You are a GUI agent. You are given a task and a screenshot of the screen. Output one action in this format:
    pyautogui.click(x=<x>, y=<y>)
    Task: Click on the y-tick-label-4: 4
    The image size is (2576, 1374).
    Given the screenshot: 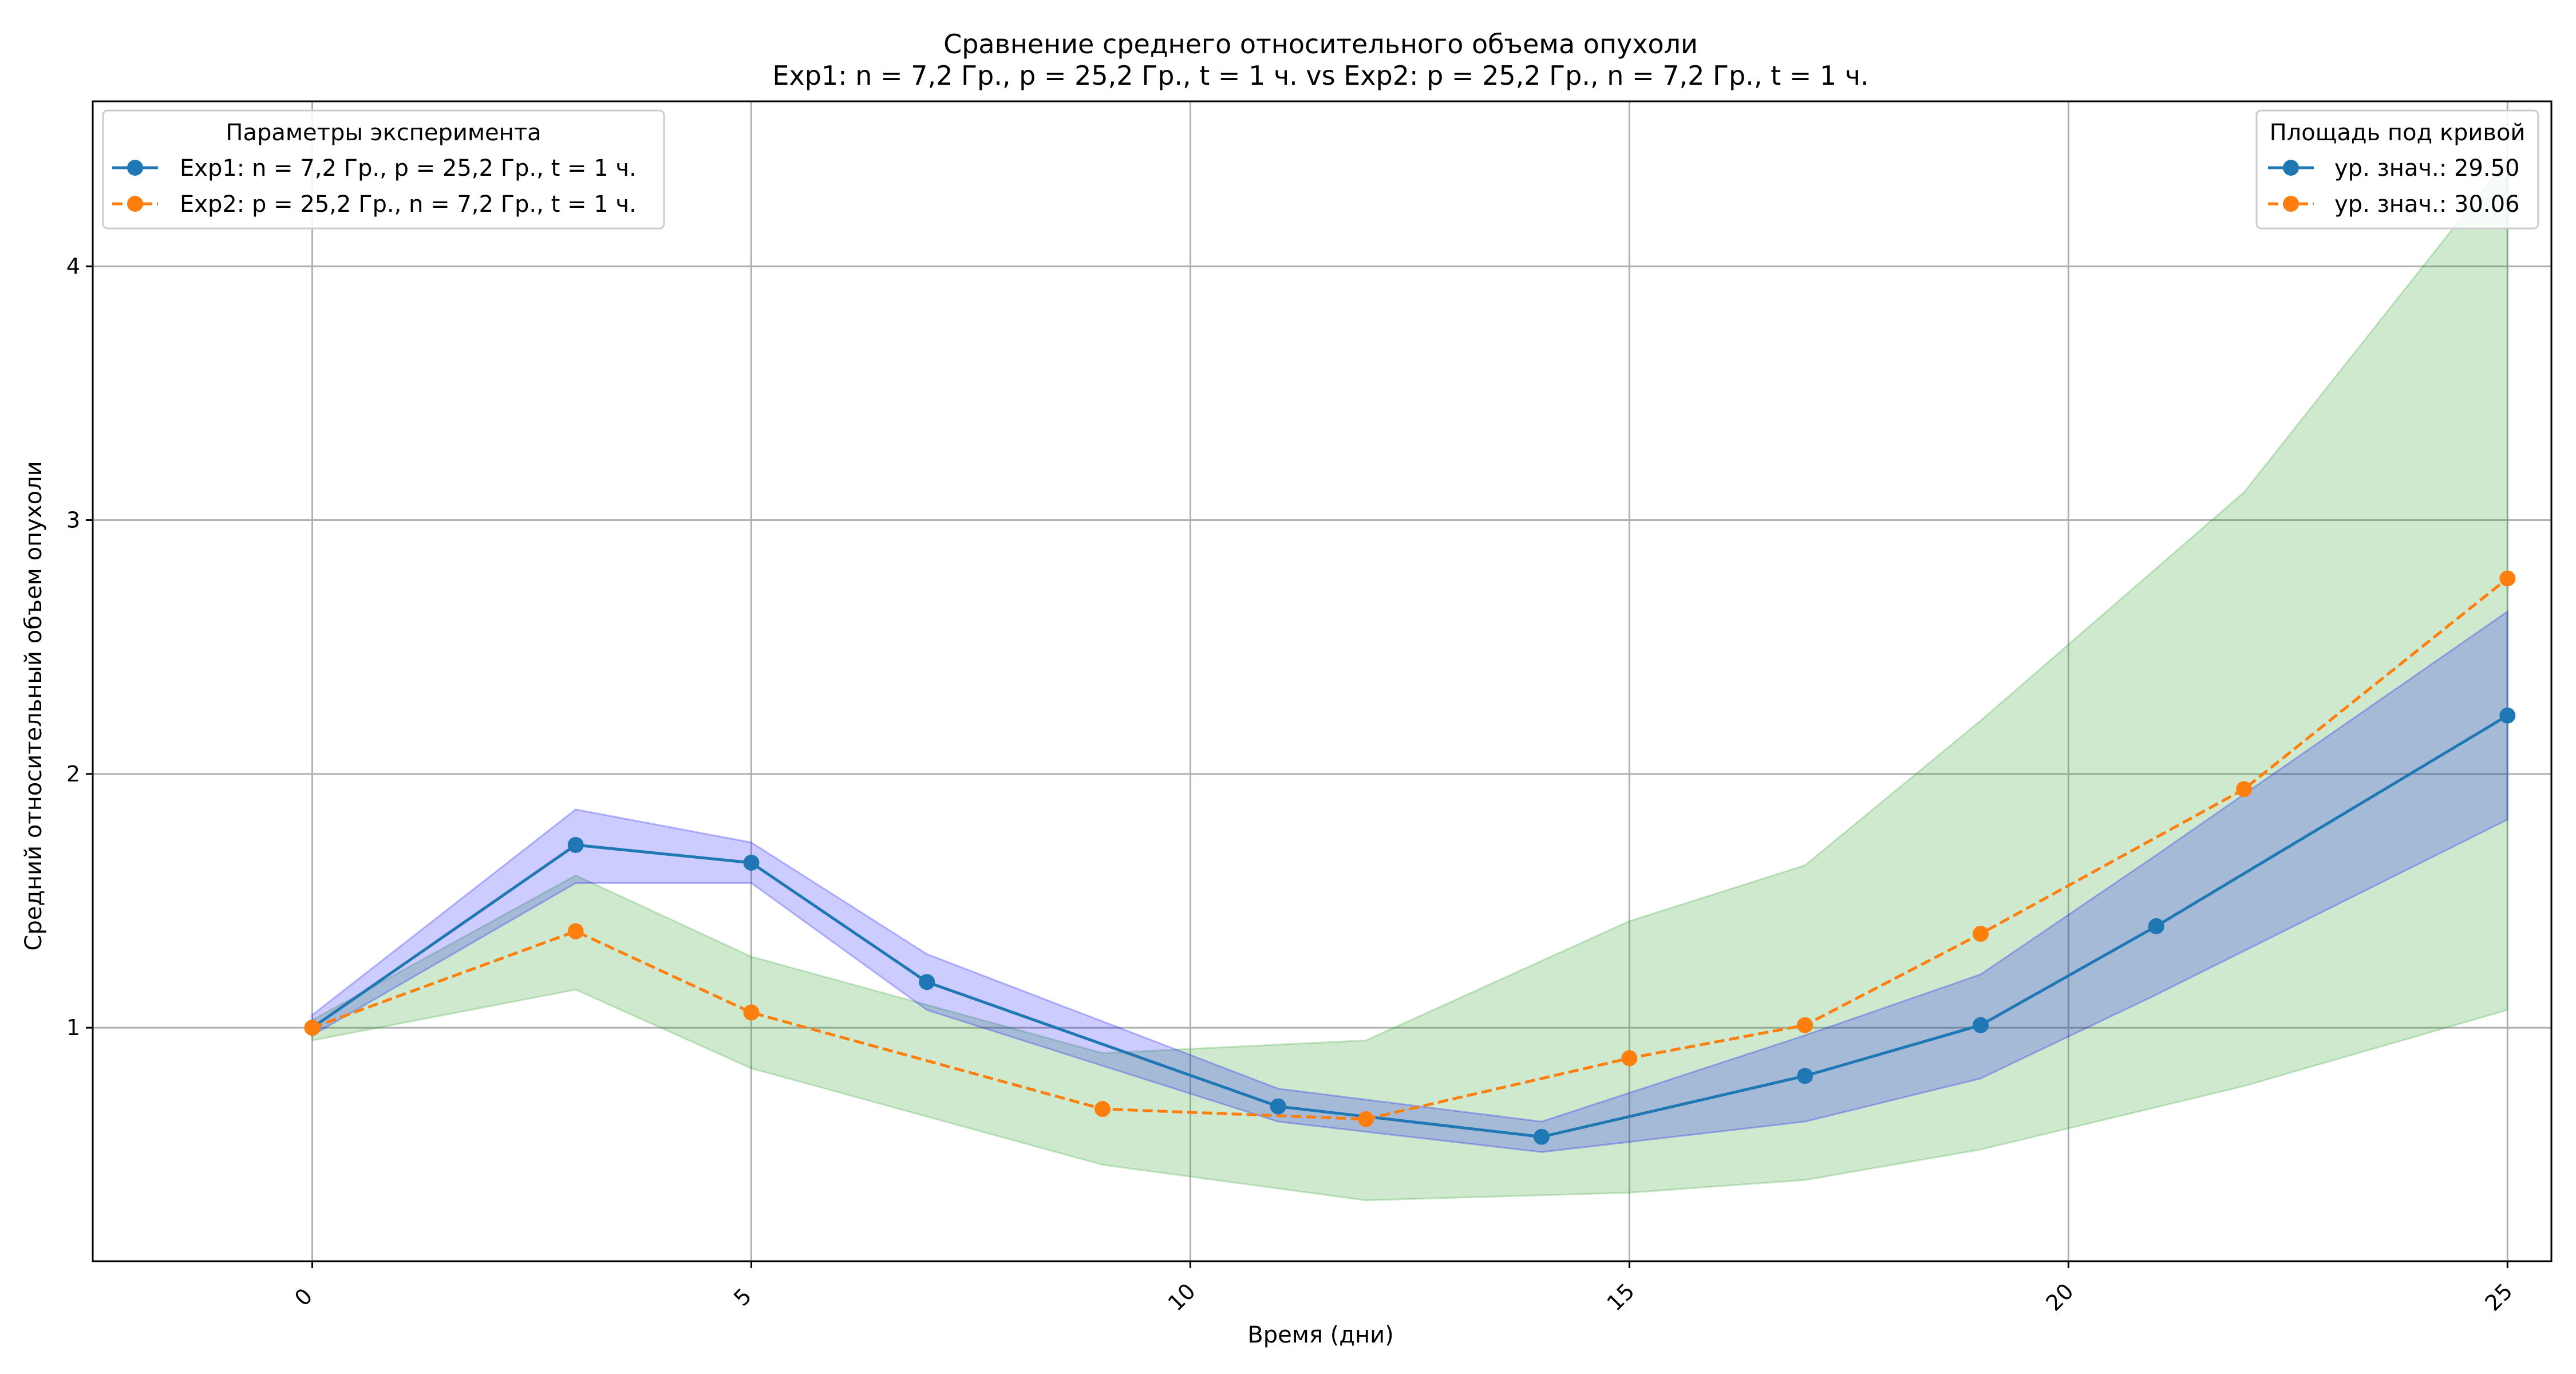 What is the action you would take?
    pyautogui.click(x=73, y=266)
    